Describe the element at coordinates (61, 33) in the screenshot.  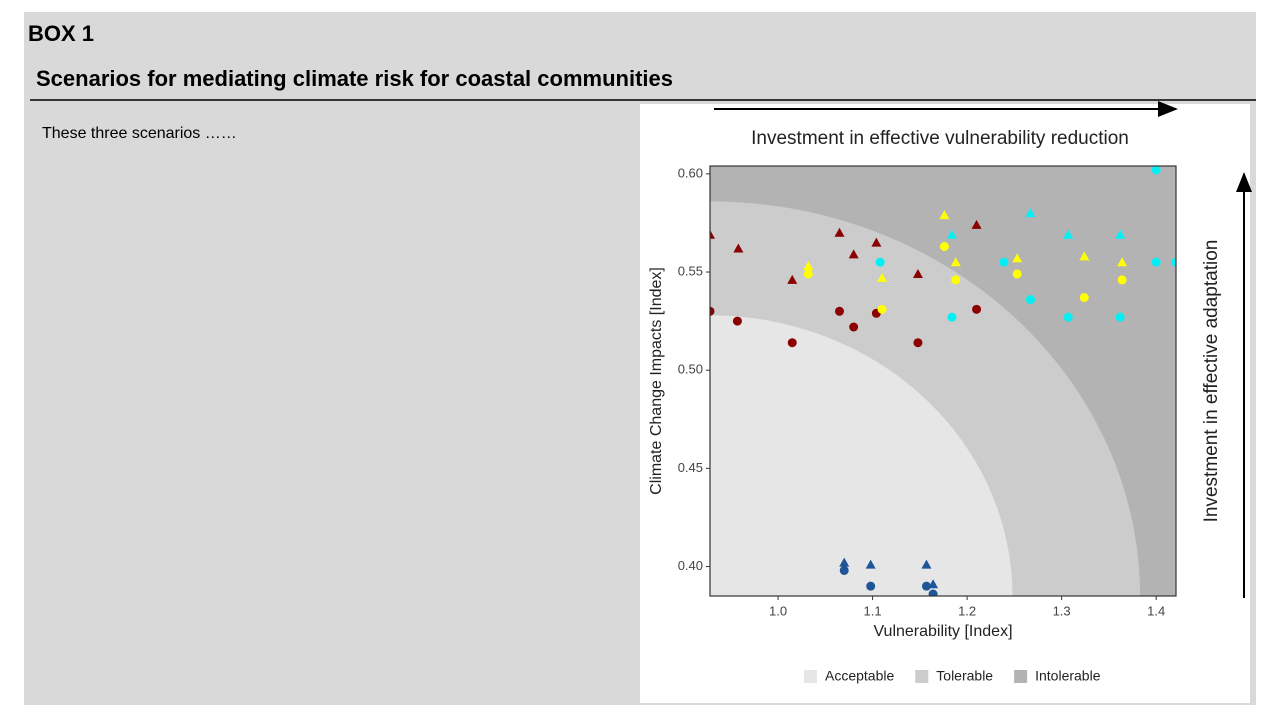
I see `box-label: BOX 1` at that location.